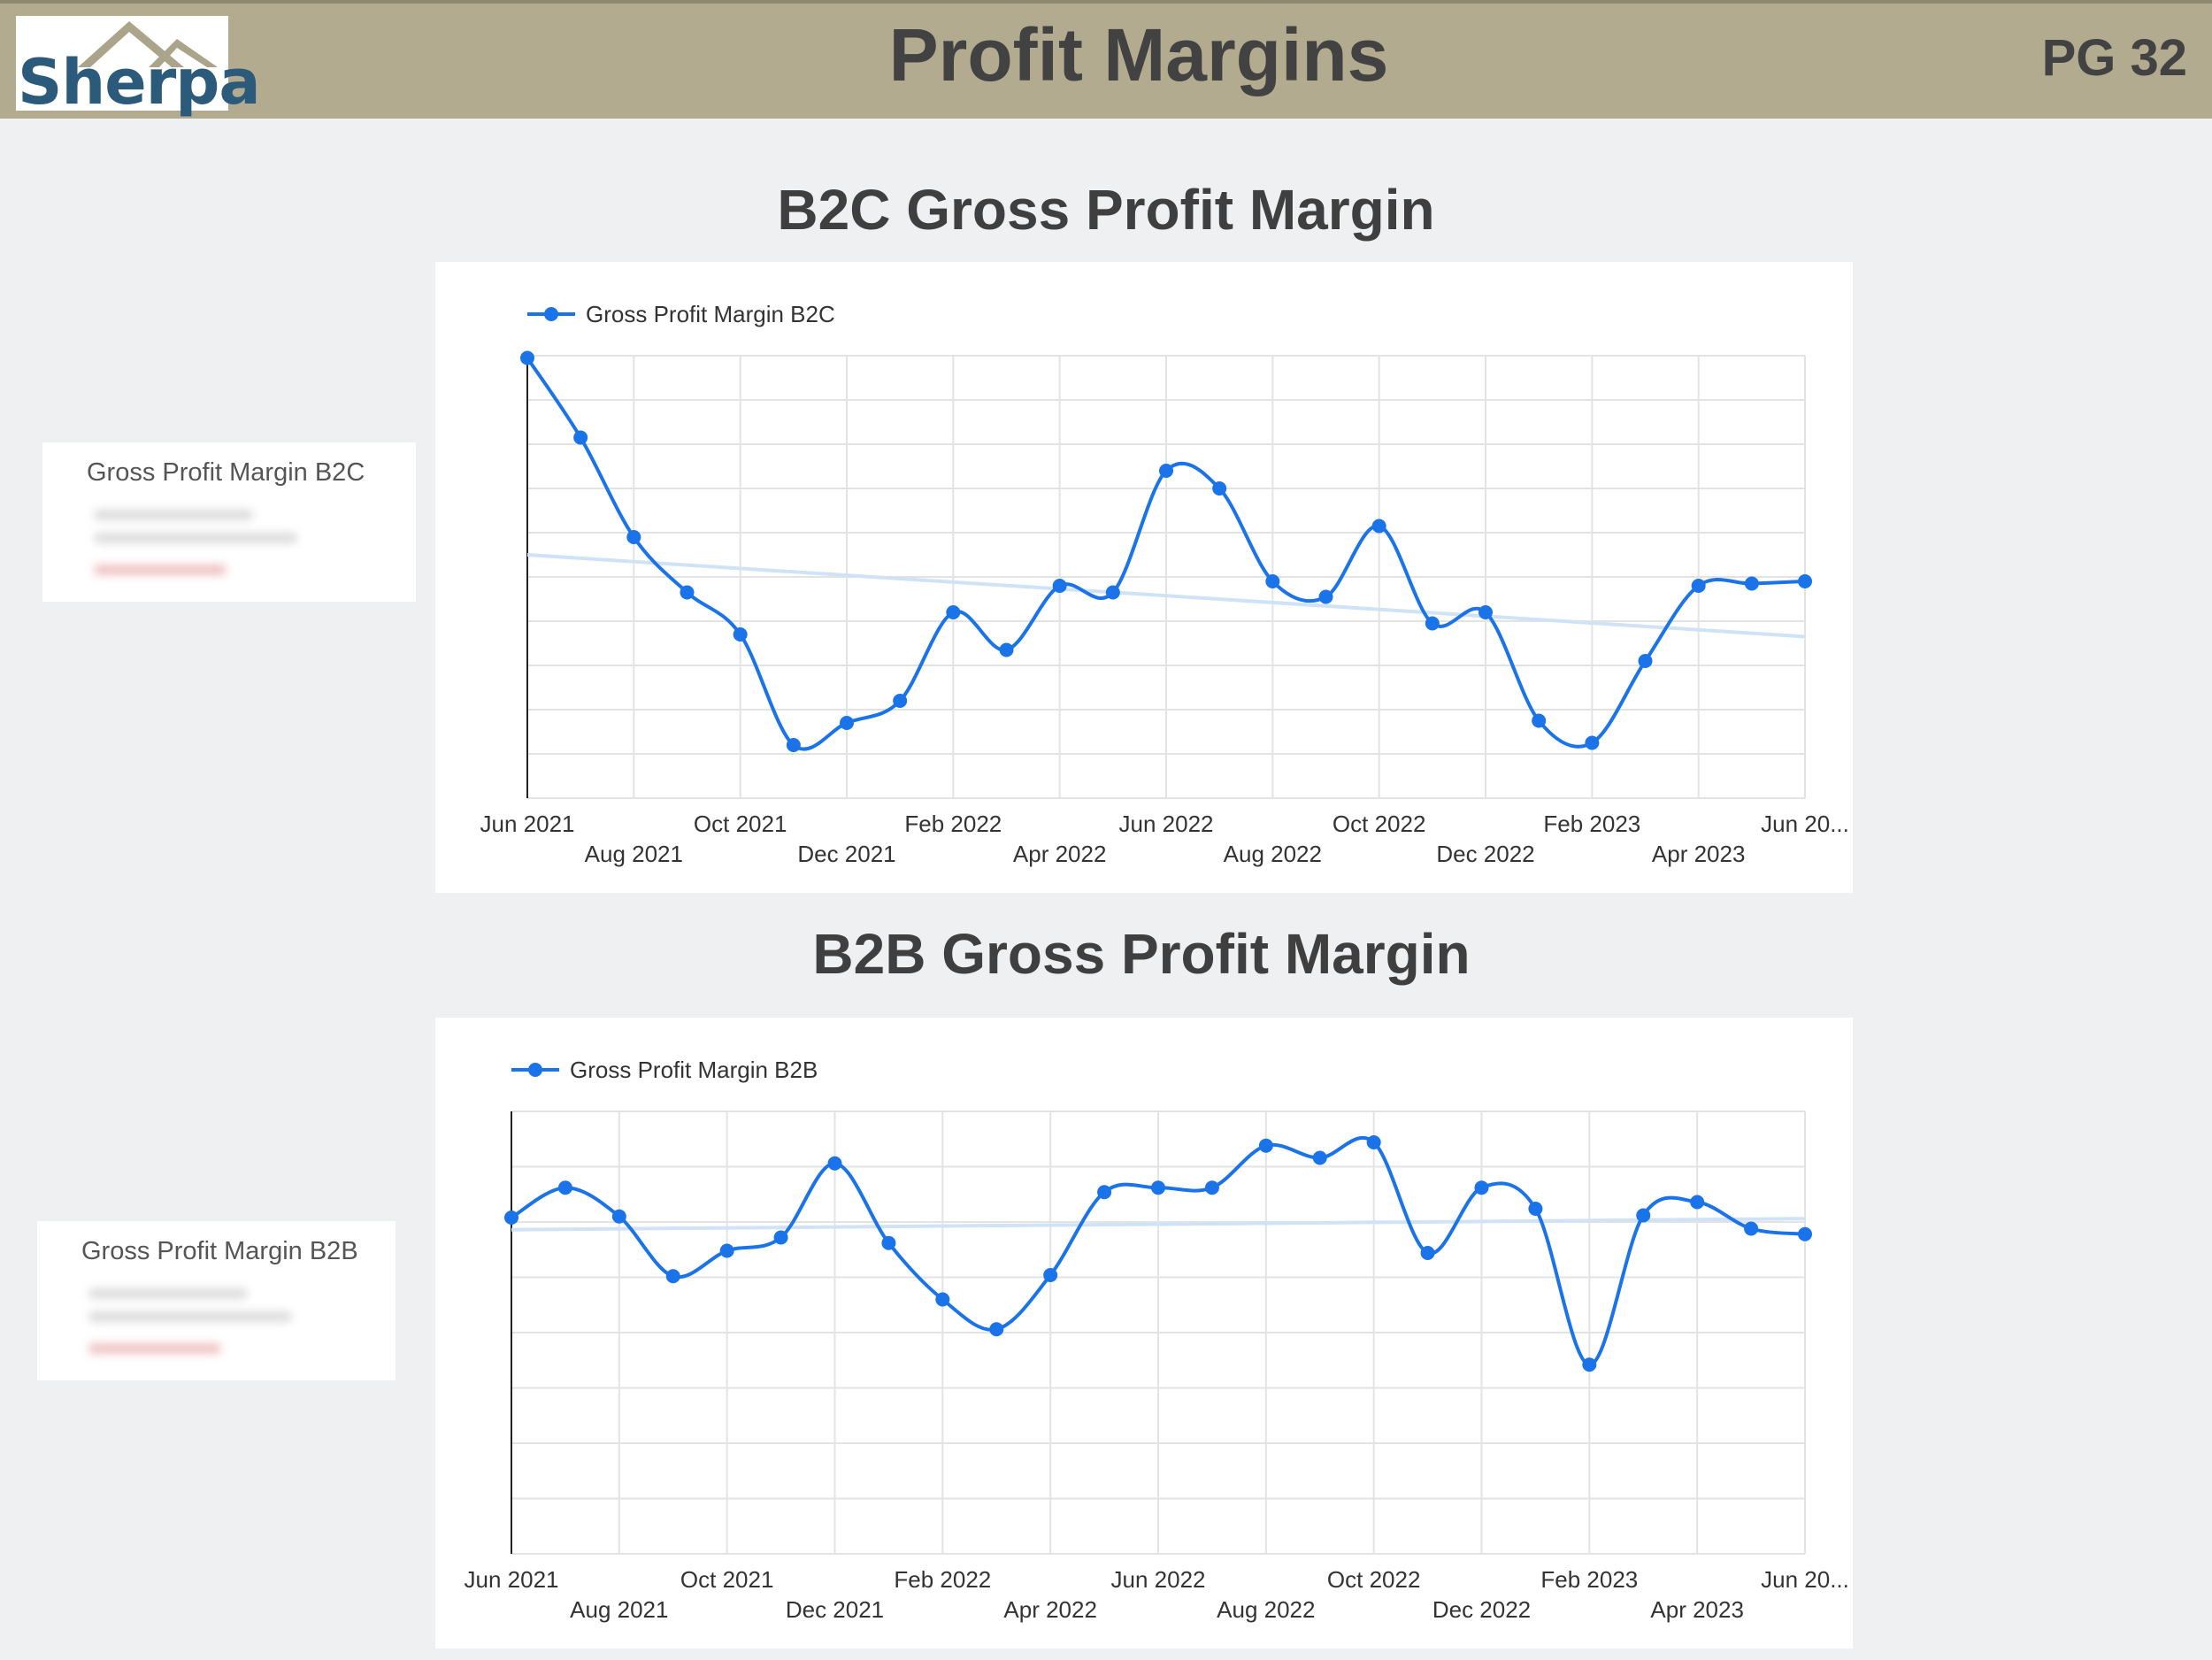 The height and width of the screenshot is (1660, 2212). What do you see at coordinates (226, 472) in the screenshot?
I see `b2c-scorecard-label: Gross Profit Margin B2C` at bounding box center [226, 472].